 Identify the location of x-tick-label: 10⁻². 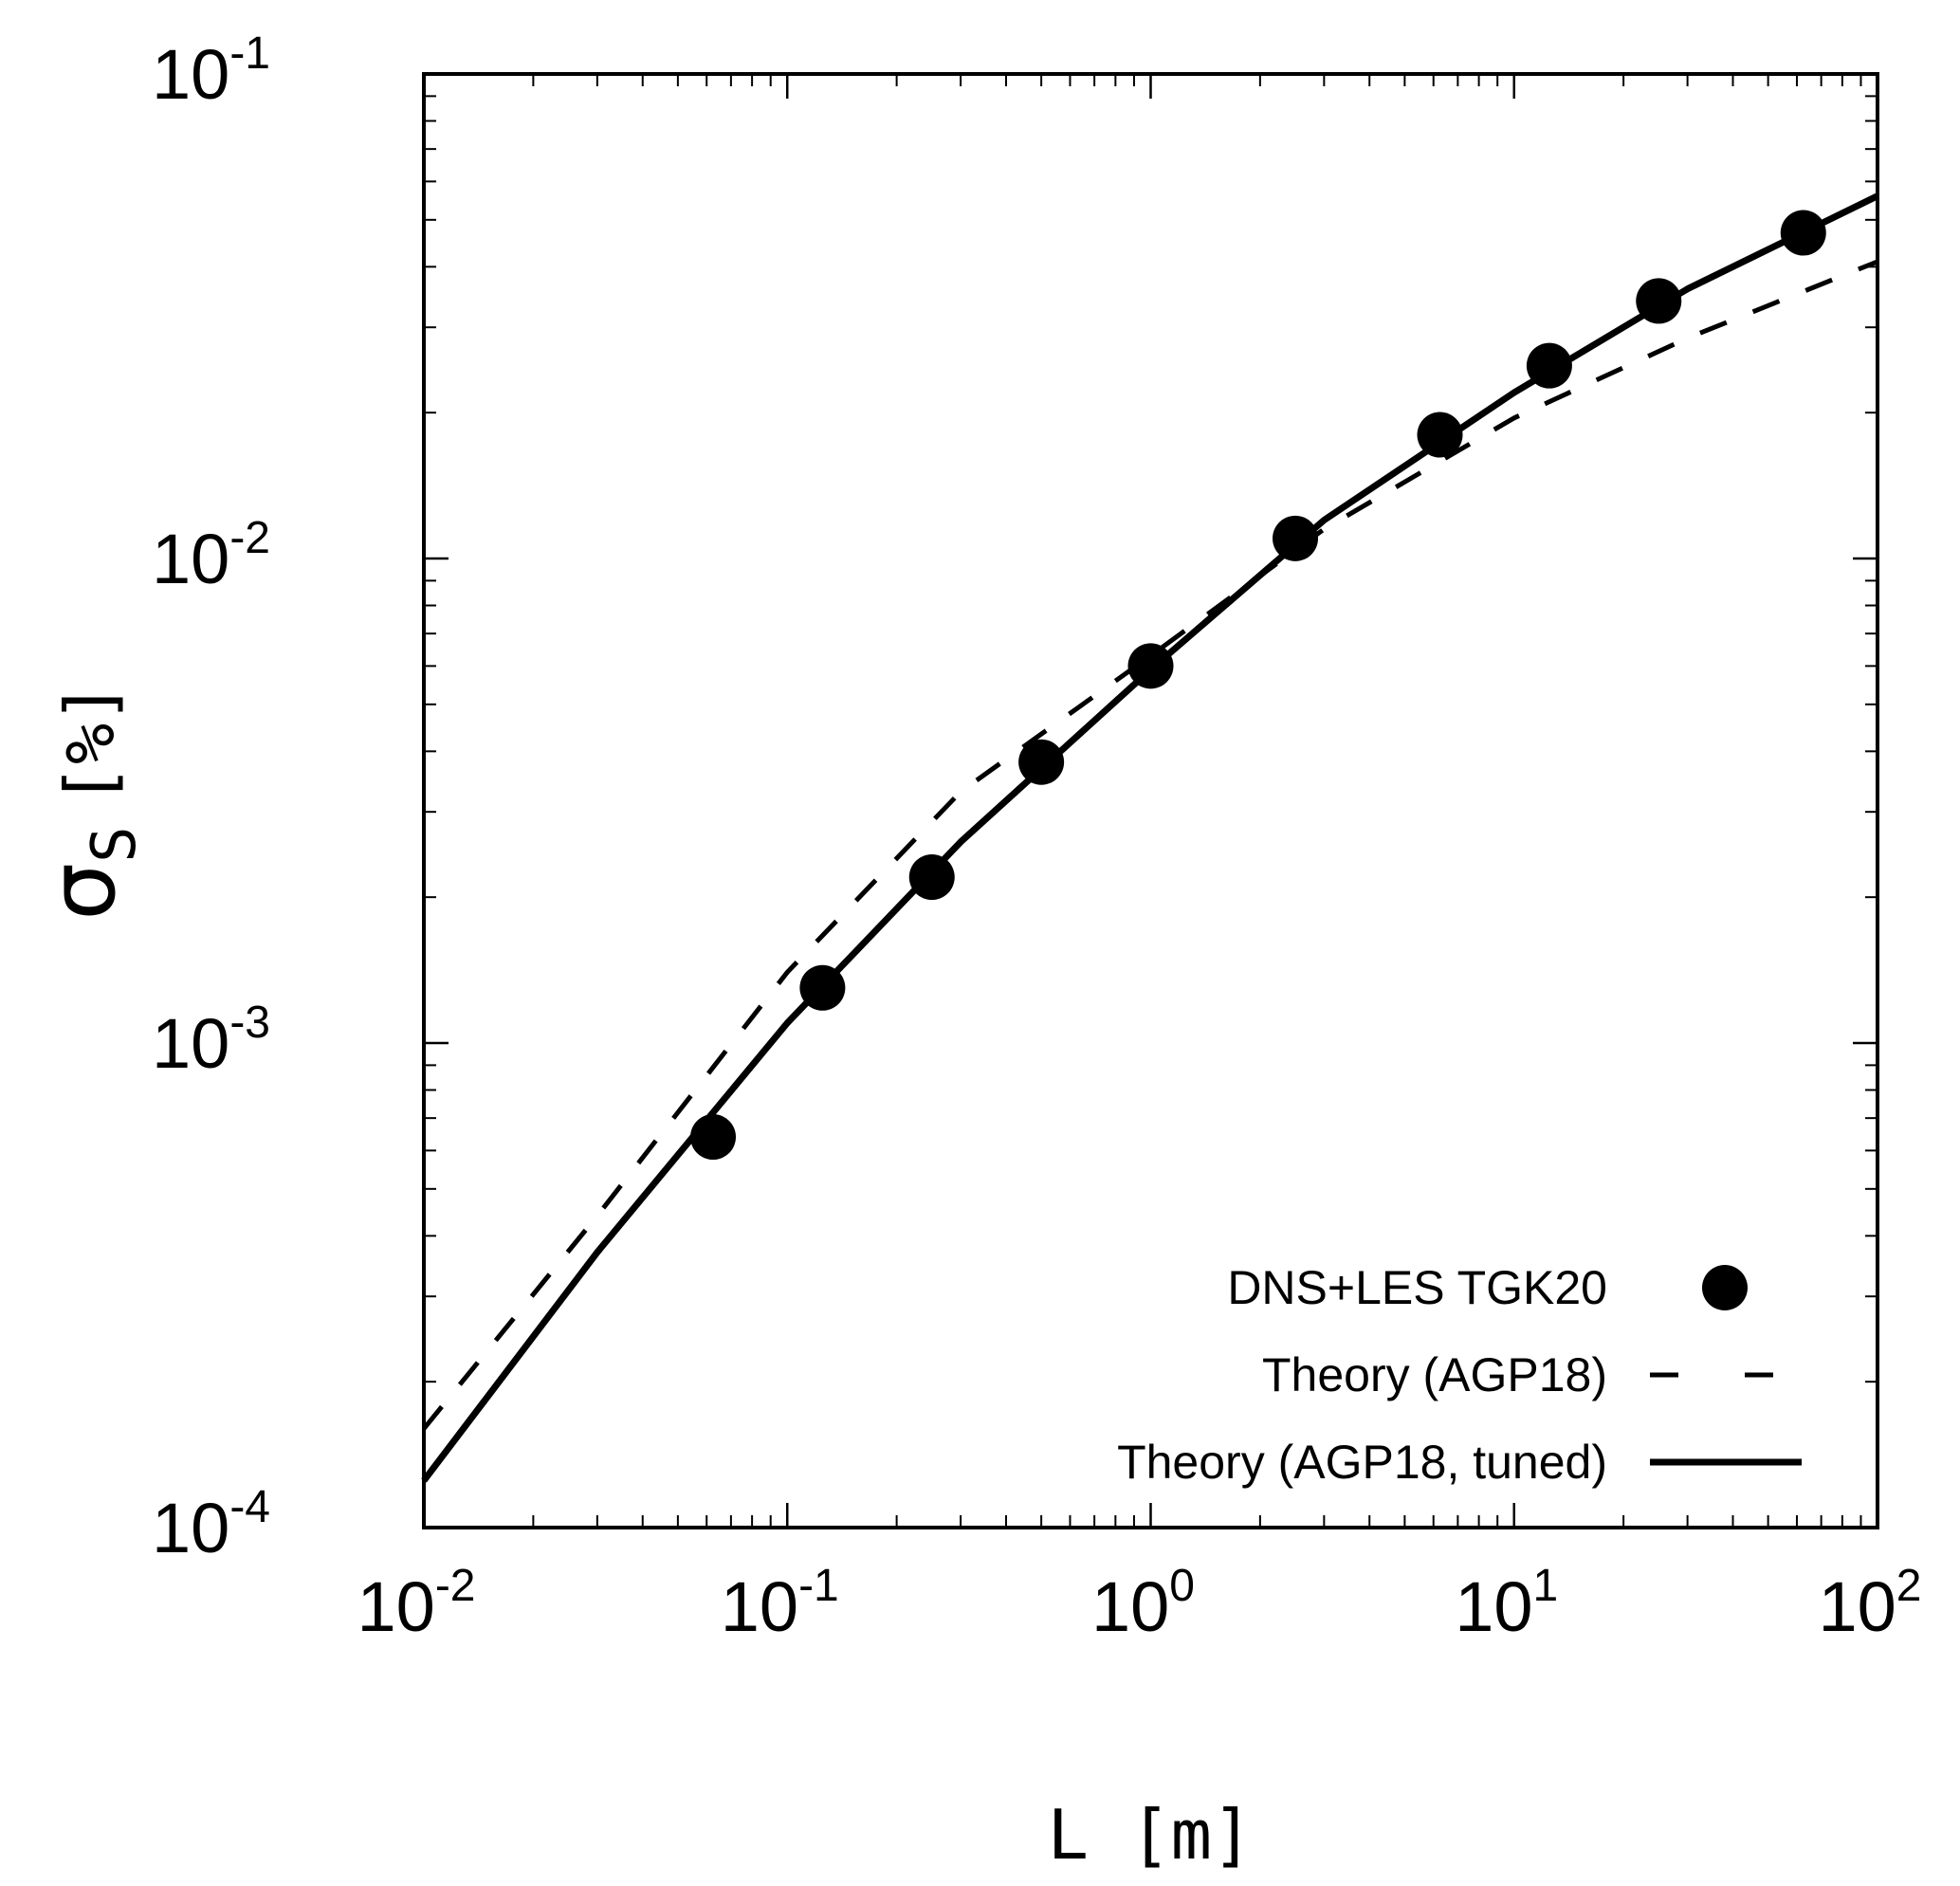
(416, 1603).